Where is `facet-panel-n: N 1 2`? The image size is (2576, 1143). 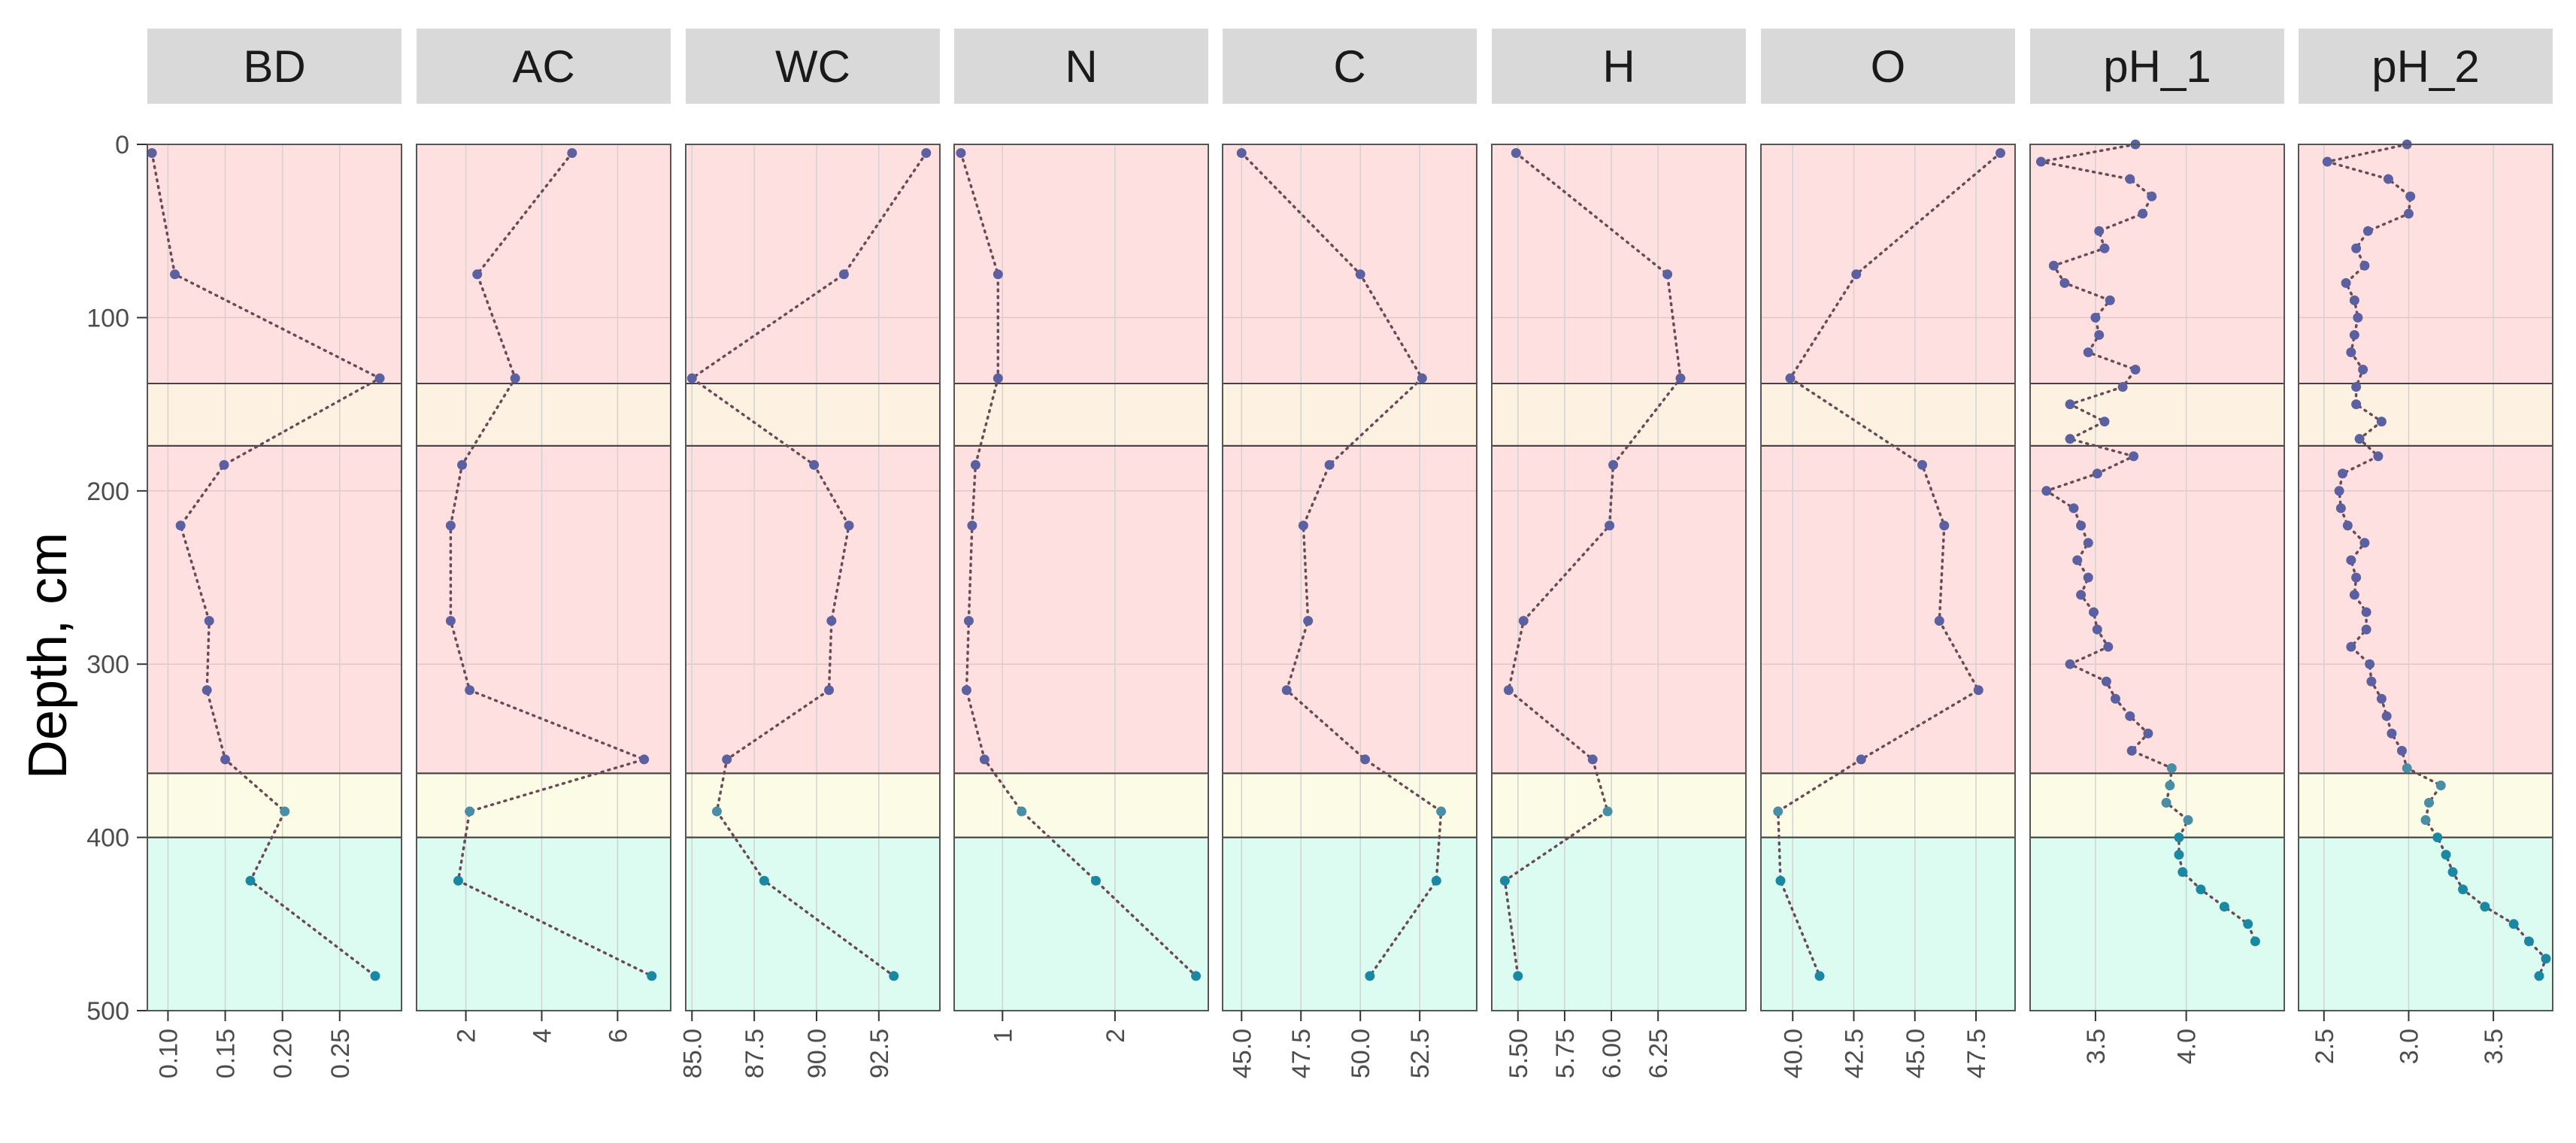 facet-panel-n: N 1 2 is located at coordinates (1081, 536).